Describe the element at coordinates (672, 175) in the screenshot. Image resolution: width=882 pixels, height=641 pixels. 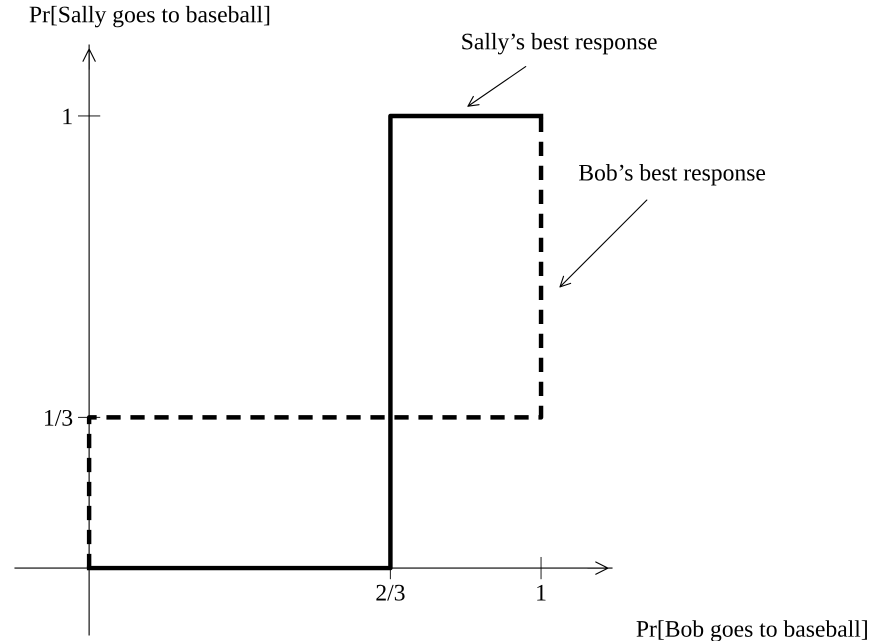
I see `series-label: Bob’s best response` at that location.